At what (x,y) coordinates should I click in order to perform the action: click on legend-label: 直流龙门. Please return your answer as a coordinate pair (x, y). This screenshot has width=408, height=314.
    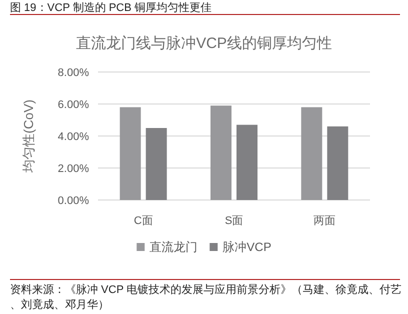
    Looking at the image, I should click on (174, 247).